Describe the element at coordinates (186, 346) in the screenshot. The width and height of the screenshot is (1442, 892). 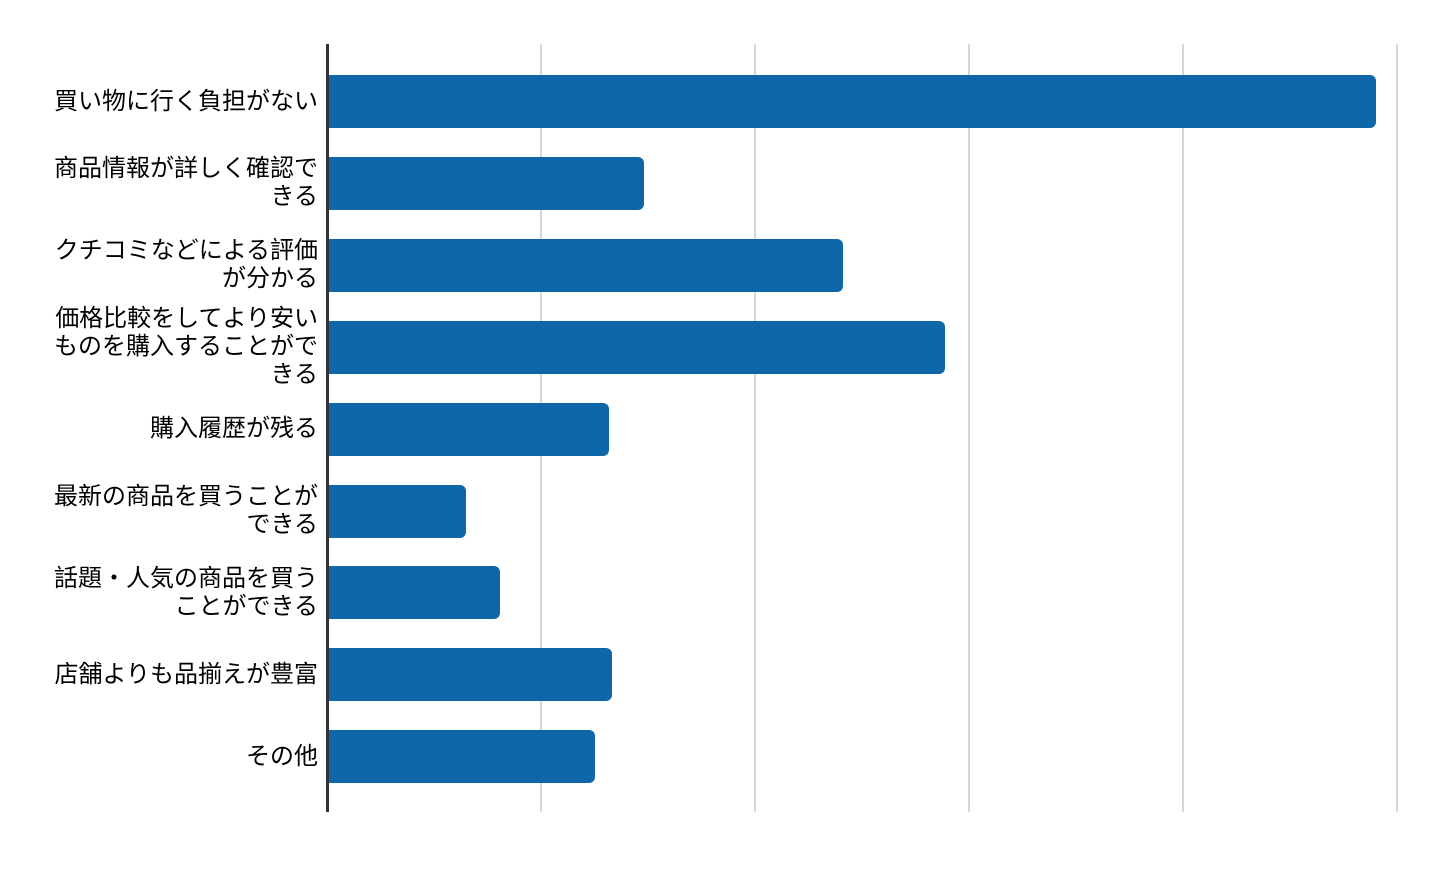
I see `category-label: 価格比較をしてより安い ものを購入することがで きる` at that location.